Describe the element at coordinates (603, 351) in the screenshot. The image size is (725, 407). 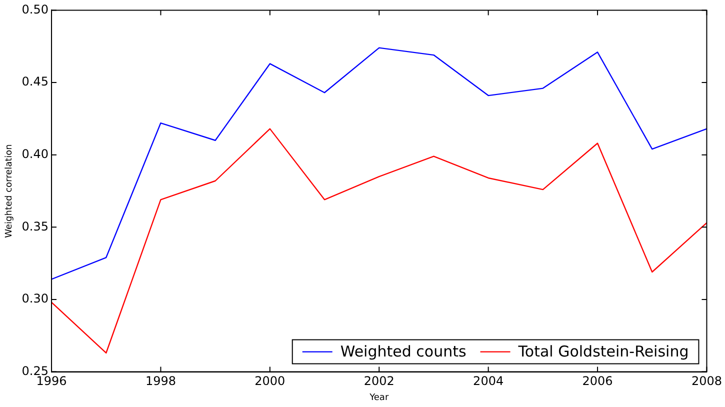
I see `legend-label: Total Goldstein-Reising` at that location.